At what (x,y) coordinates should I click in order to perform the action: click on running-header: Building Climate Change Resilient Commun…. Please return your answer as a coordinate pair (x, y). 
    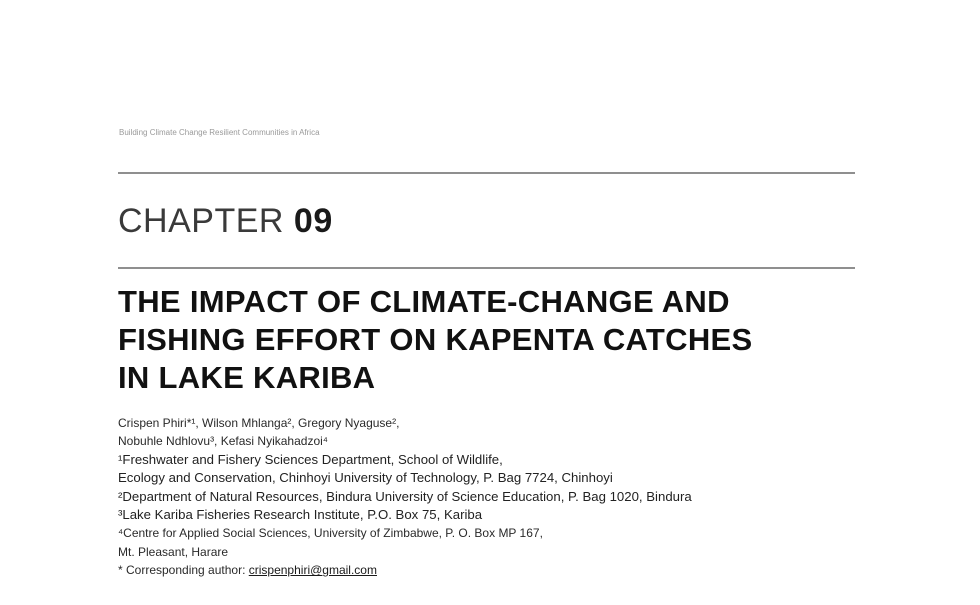
    Looking at the image, I should click on (219, 132).